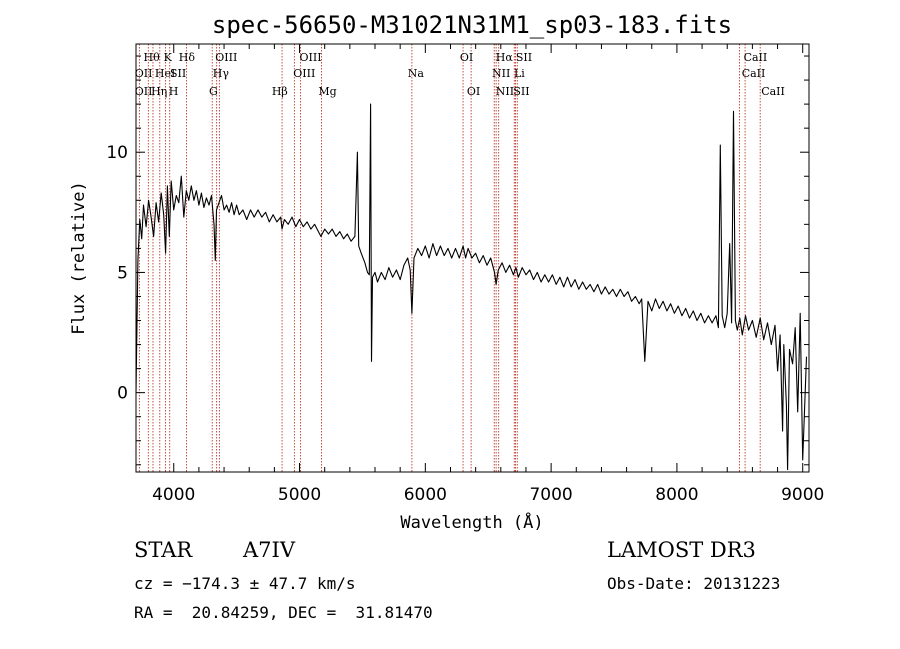 This screenshot has width=900, height=649. What do you see at coordinates (144, 91) in the screenshot?
I see `line-label-18: OII` at bounding box center [144, 91].